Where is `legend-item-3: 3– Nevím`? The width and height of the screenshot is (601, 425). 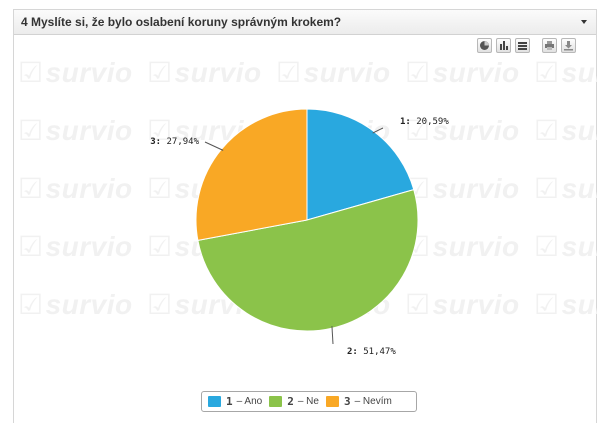
legend-item-3: 3– Nevím is located at coordinates (358, 401).